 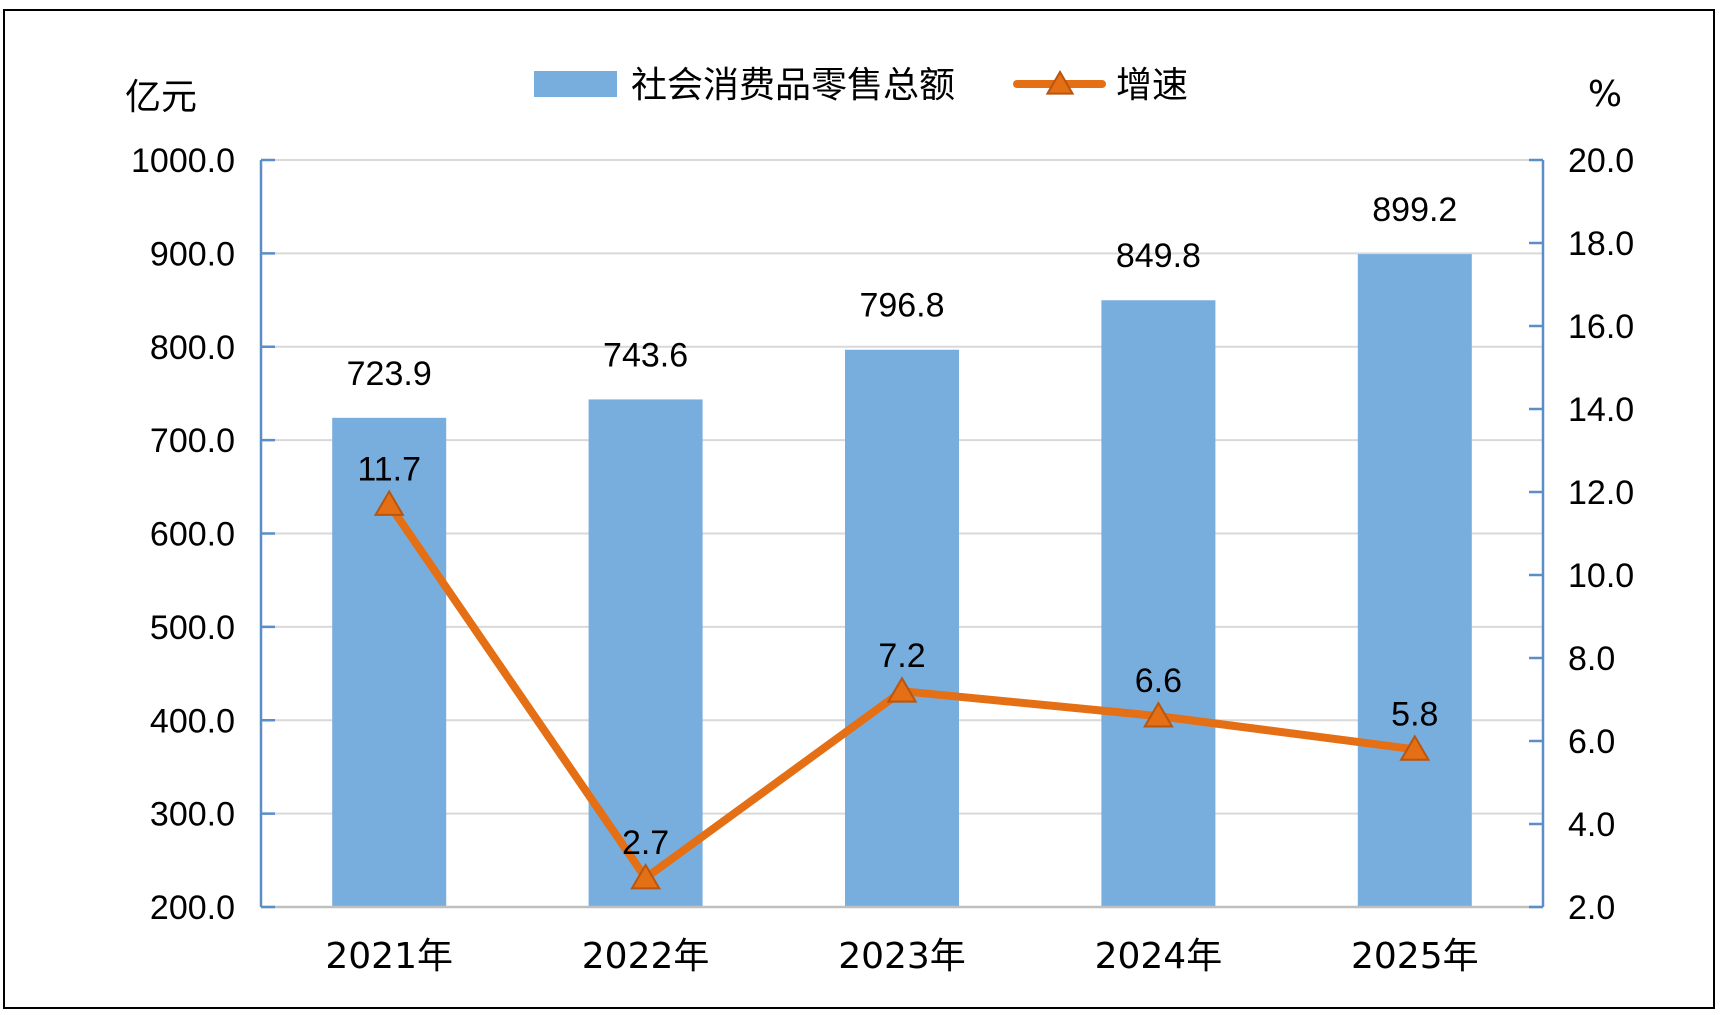 I want to click on legend-line-label: 增速, so click(x=1152, y=85).